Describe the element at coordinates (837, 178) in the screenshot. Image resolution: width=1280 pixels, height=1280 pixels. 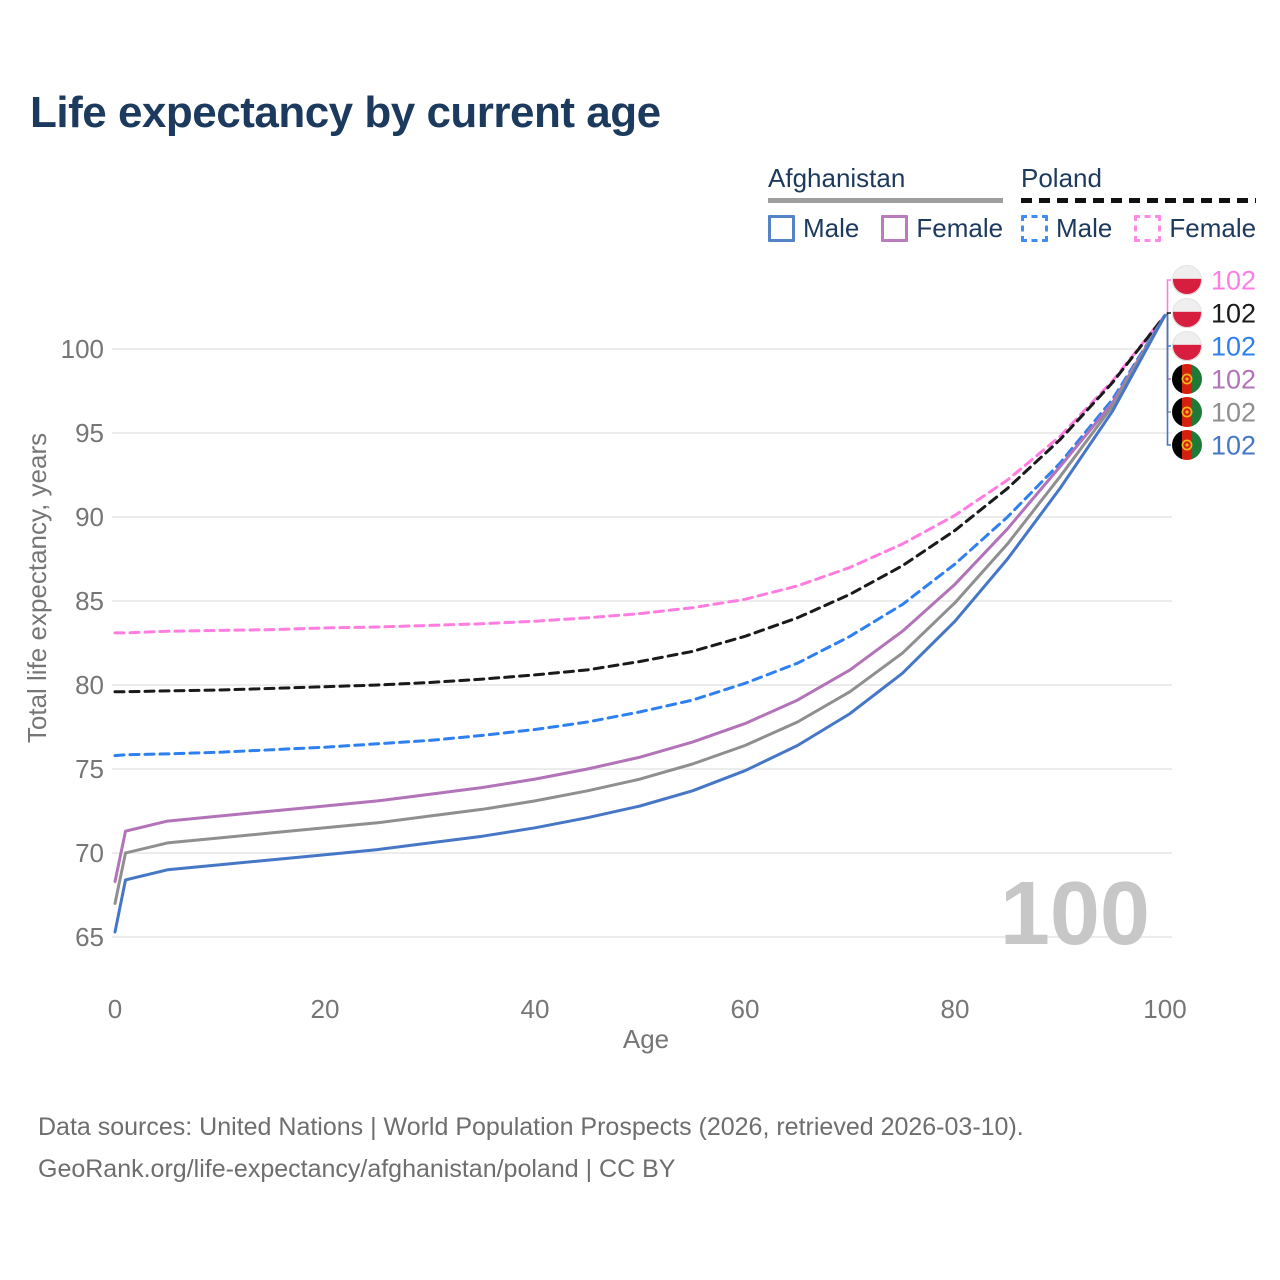
I see `legend-country-afghanistan: Afghanistan` at that location.